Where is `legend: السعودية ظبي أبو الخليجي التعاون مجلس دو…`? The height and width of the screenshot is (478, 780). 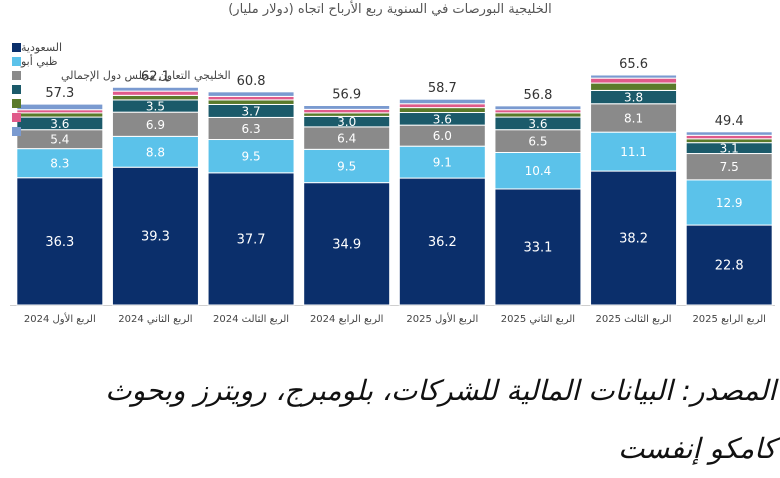
legend: السعودية ظبي أبو الخليجي التعاون مجلس دو… is located at coordinates (118, 89).